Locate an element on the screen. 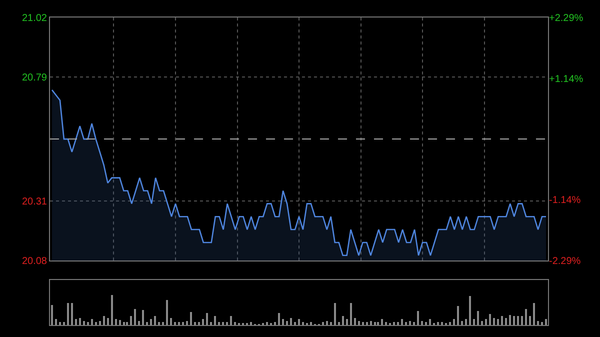  y-tick-label: 21.02 is located at coordinates (35, 18).